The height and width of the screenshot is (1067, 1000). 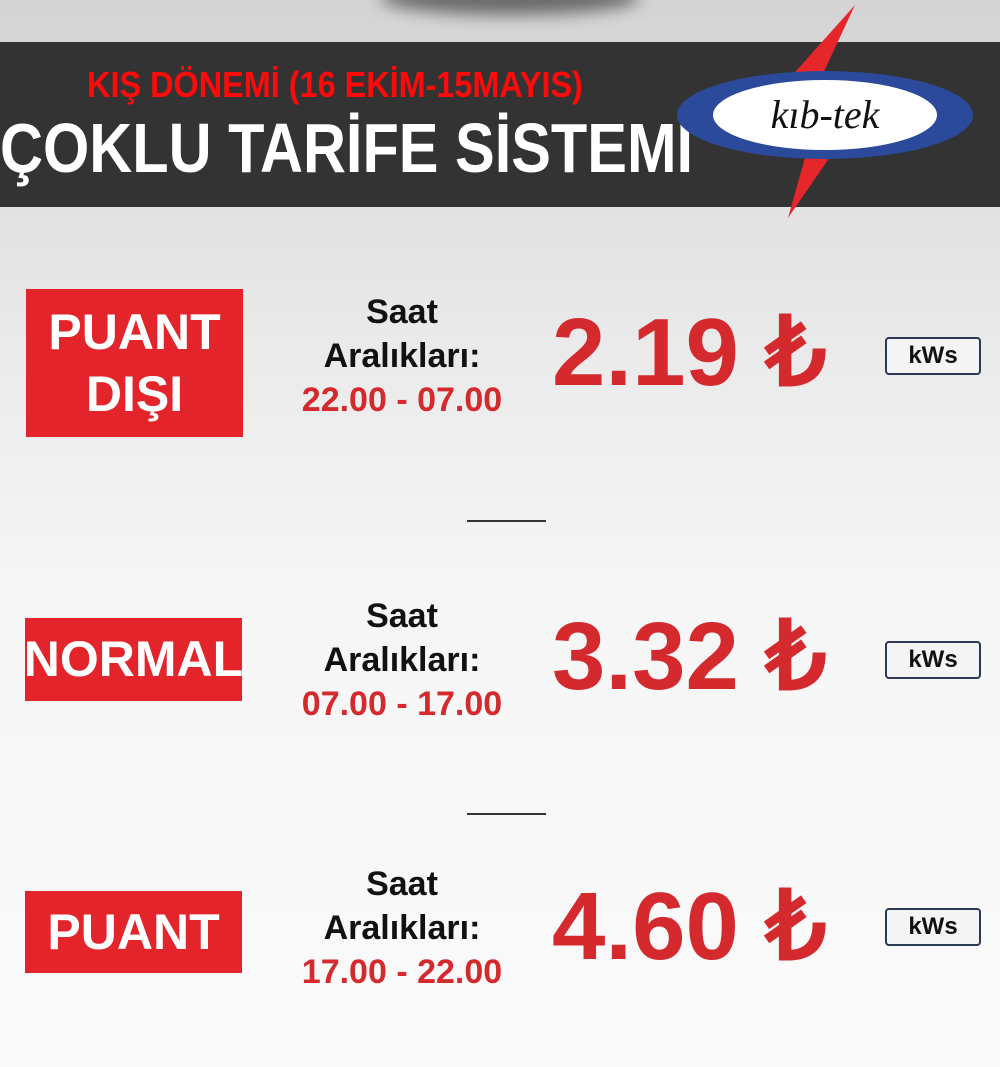 I want to click on time-range-block: Saat Aralıkları: 17.00 - 22.00, so click(x=402, y=928).